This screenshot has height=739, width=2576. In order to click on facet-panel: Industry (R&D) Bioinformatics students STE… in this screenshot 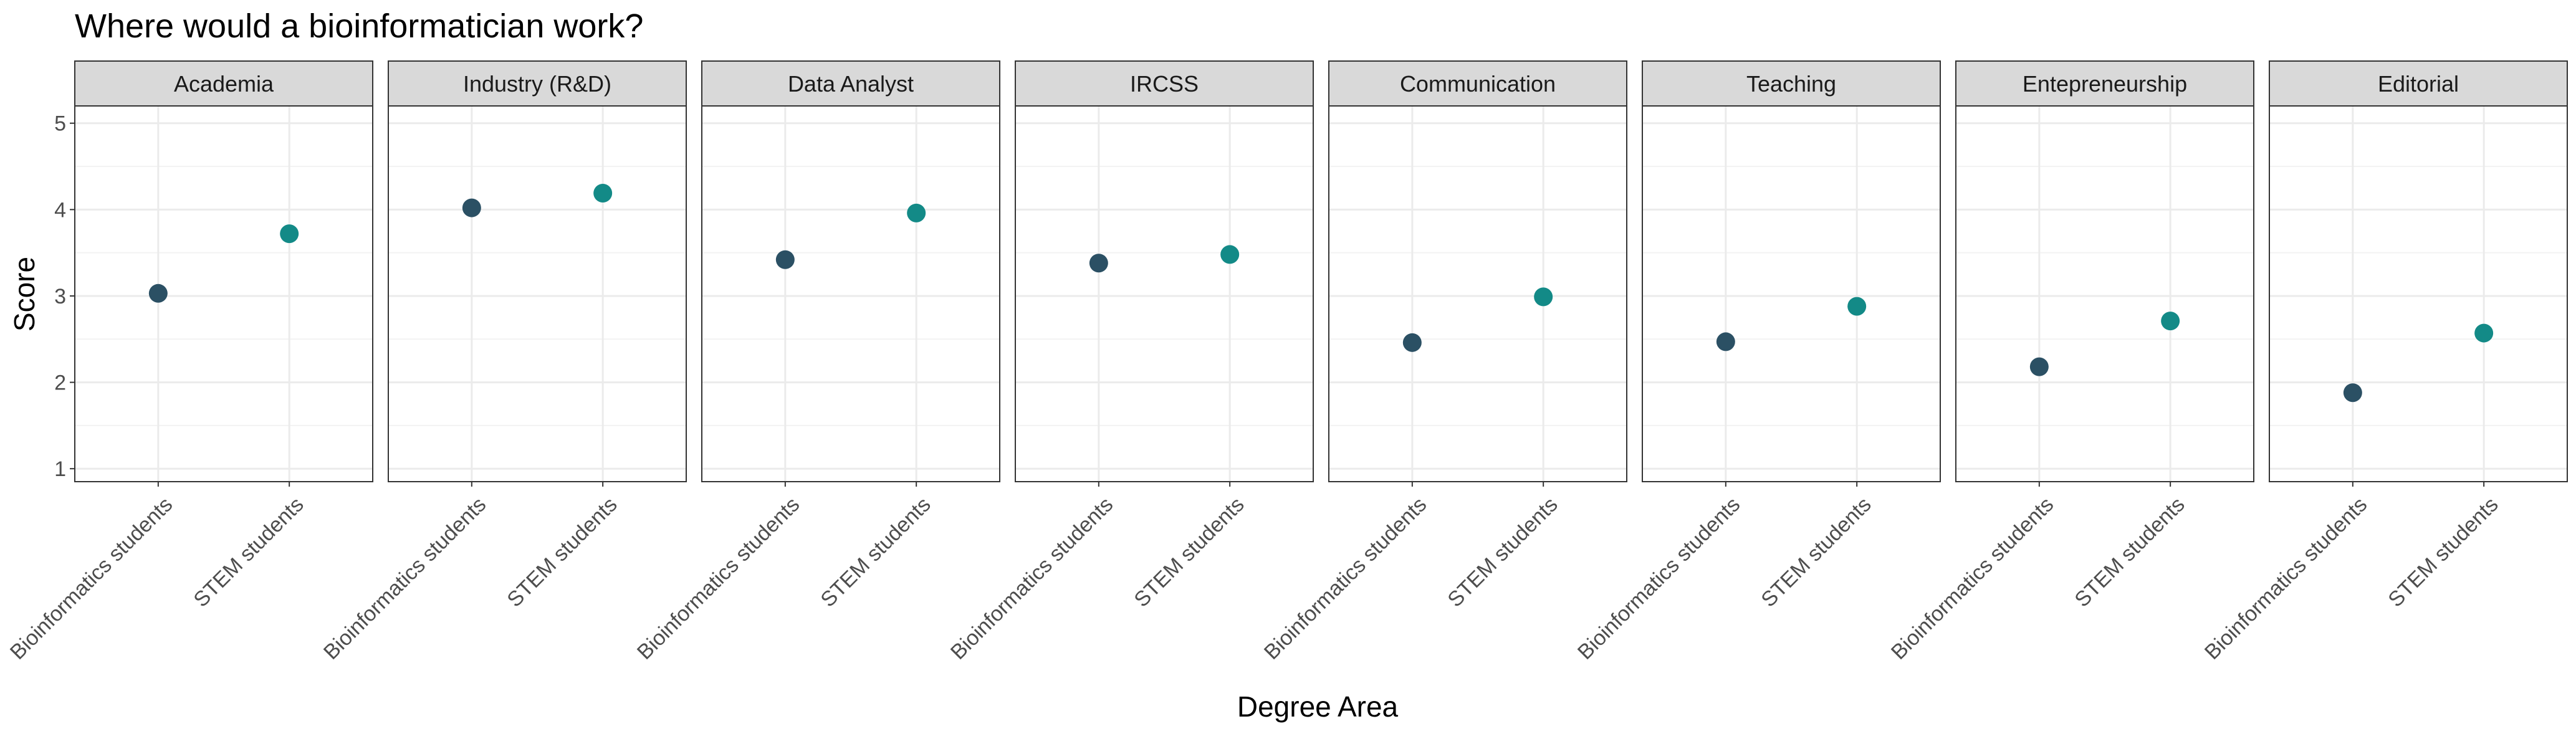, I will do `click(503, 362)`.